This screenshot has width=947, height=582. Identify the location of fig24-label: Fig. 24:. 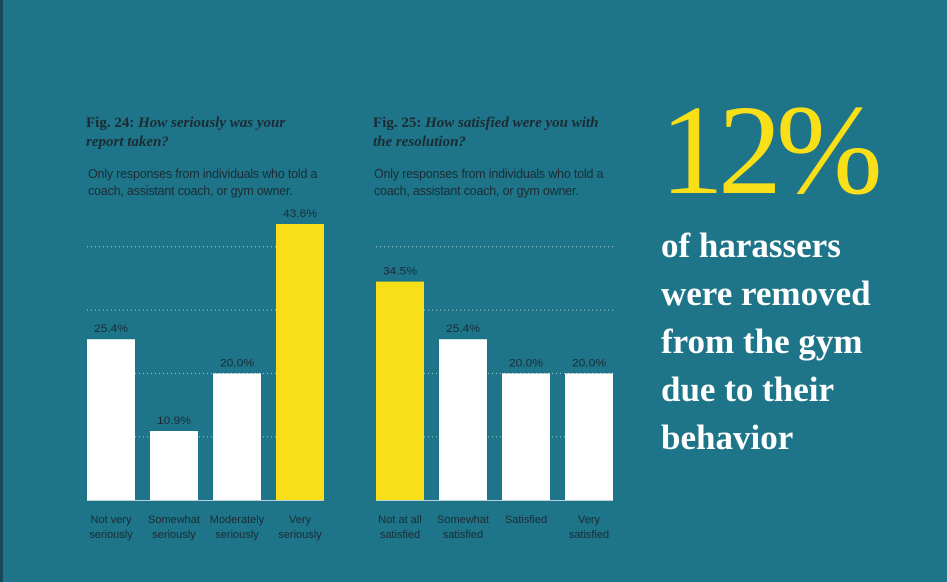
(110, 123).